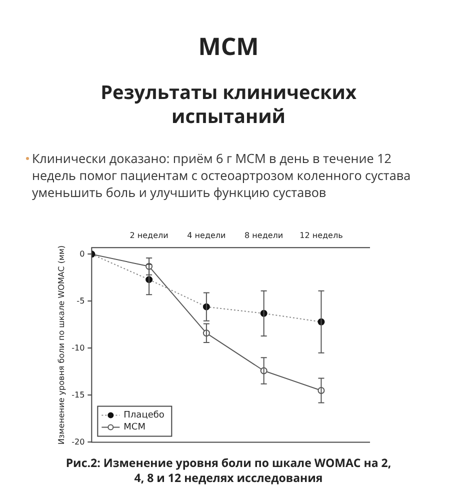 The width and height of the screenshot is (457, 495). Describe the element at coordinates (144, 415) in the screenshot. I see `legend-label: Плацебо` at that location.